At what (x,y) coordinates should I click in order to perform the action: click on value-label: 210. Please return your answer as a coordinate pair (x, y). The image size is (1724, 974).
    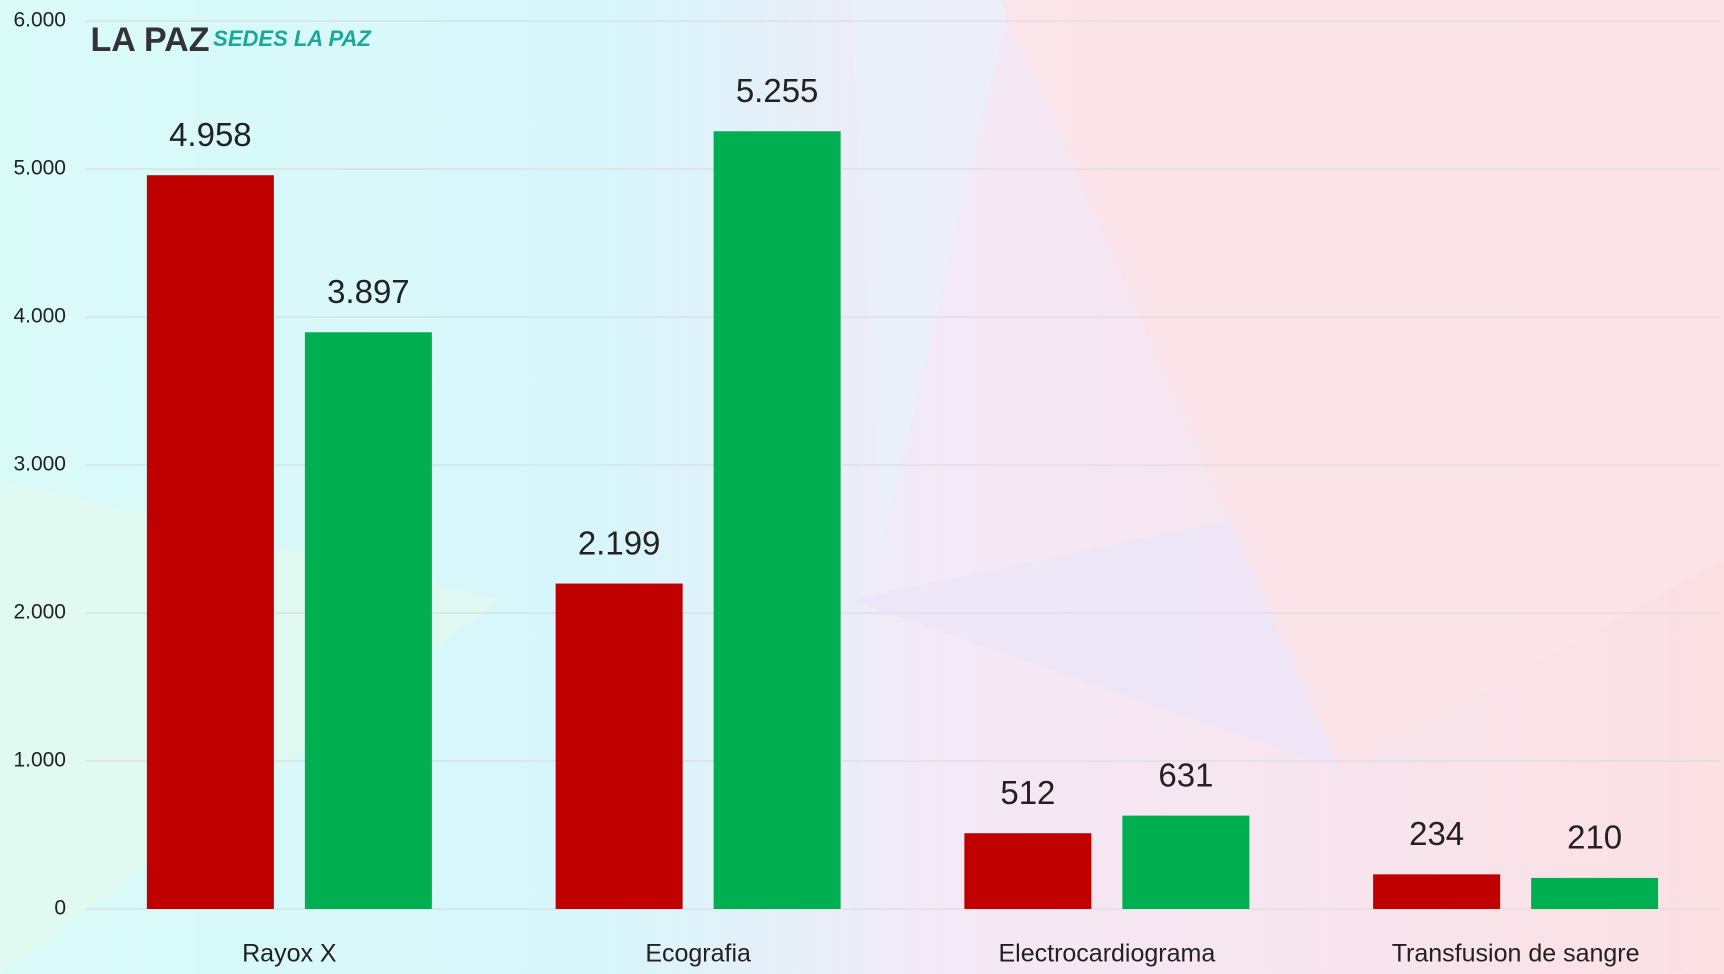
    Looking at the image, I should click on (1594, 837).